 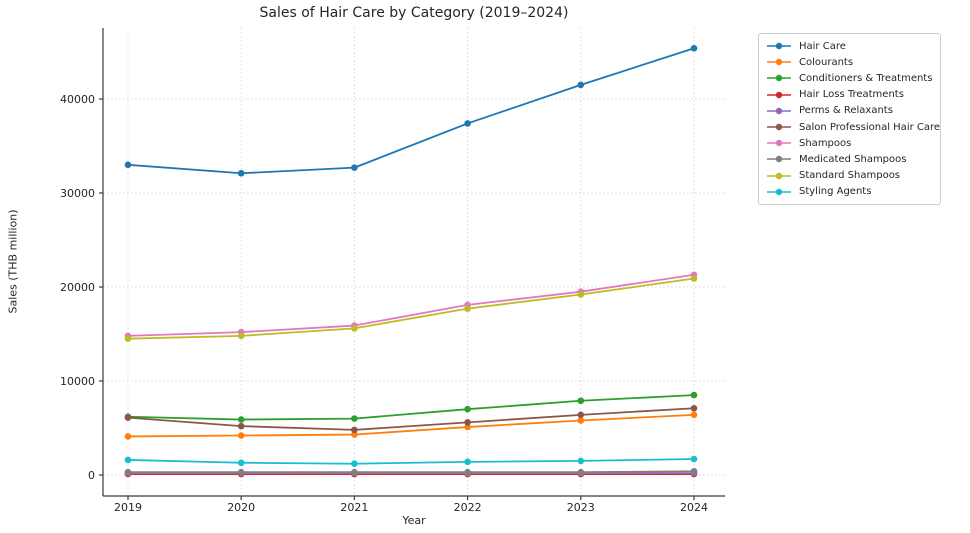 I want to click on legend-label: Colourants, so click(x=826, y=62).